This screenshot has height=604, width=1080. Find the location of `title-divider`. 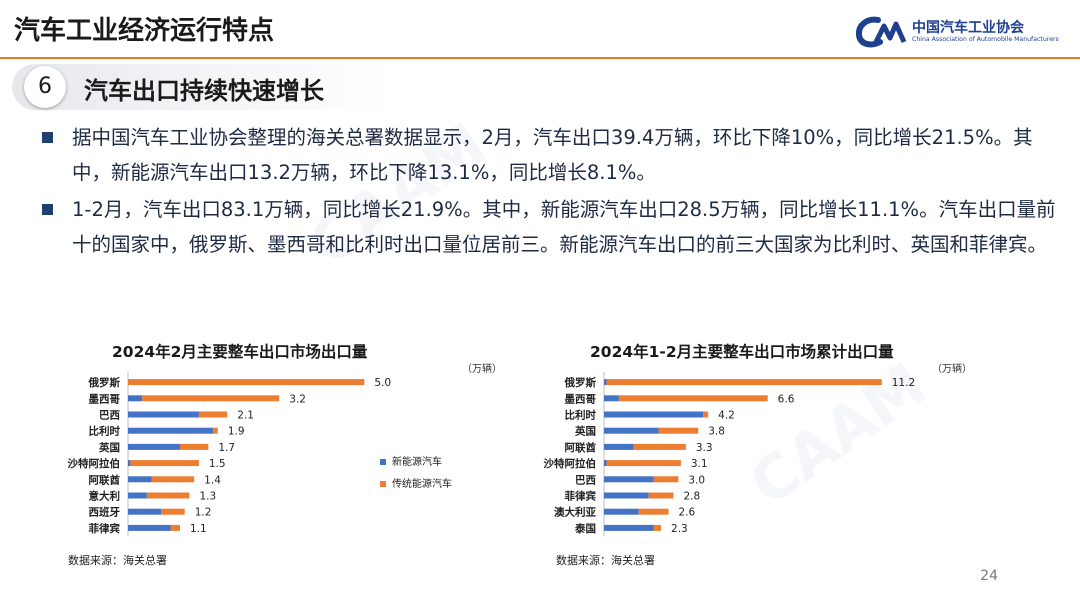

title-divider is located at coordinates (540, 58).